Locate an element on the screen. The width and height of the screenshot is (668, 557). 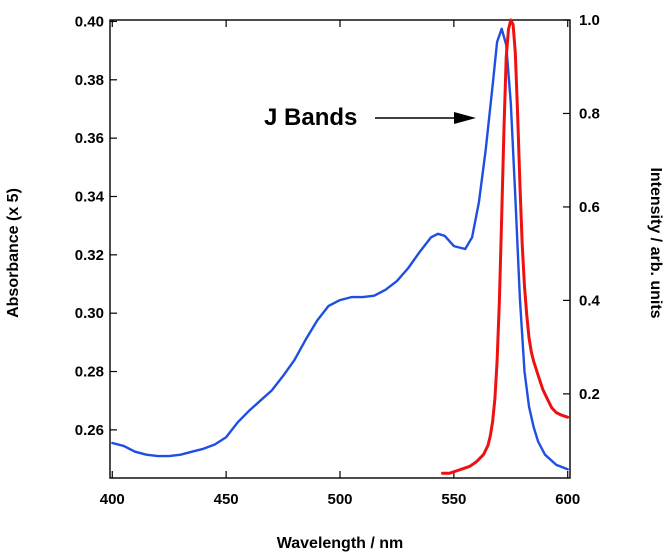
y-tick-label-right: 0.2 is located at coordinates (589, 394).